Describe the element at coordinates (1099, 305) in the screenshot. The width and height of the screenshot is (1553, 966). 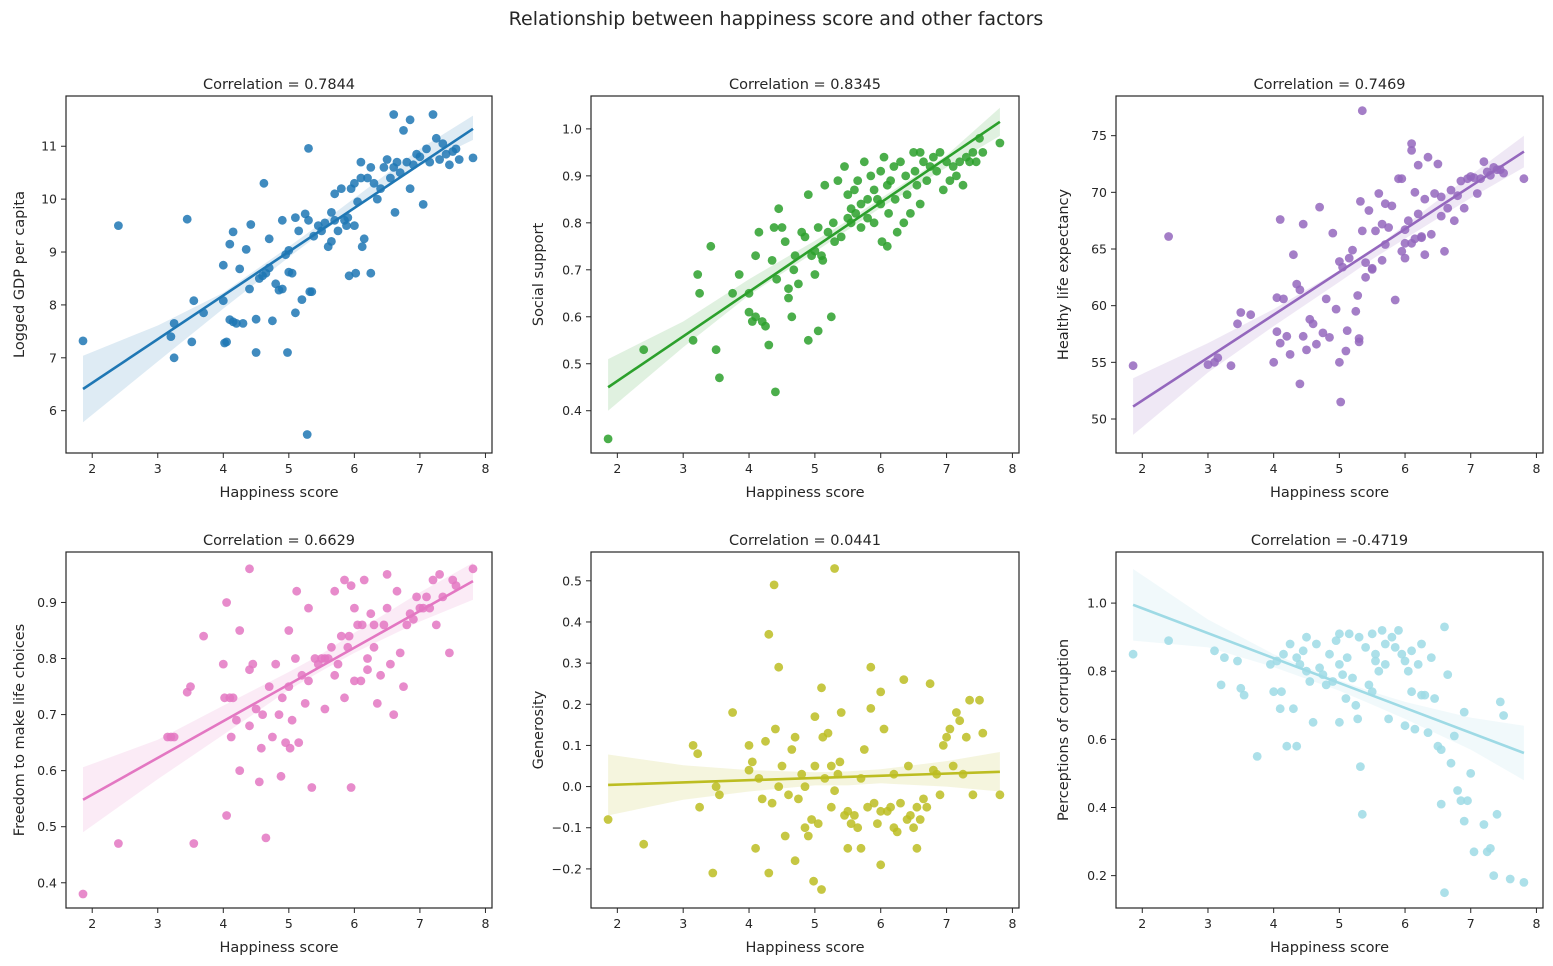
I see `y-tick-label: 60` at that location.